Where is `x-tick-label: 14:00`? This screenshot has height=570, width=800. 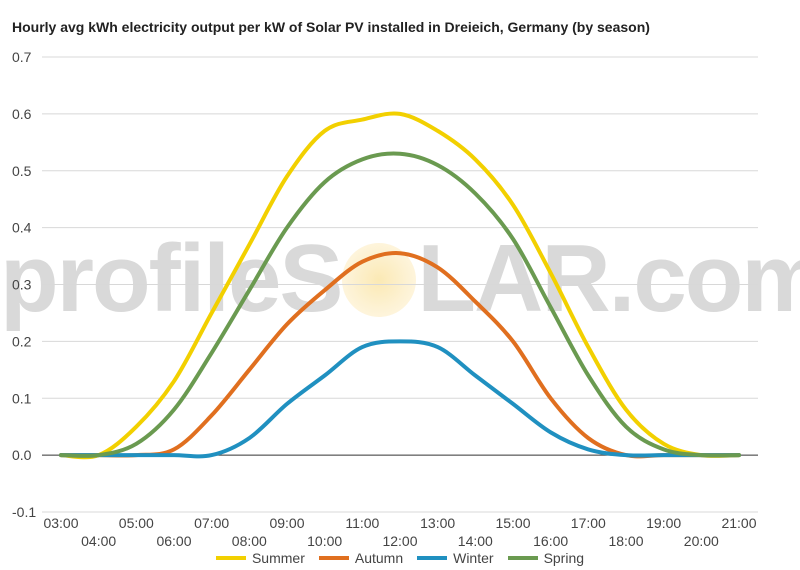 x-tick-label: 14:00 is located at coordinates (475, 541).